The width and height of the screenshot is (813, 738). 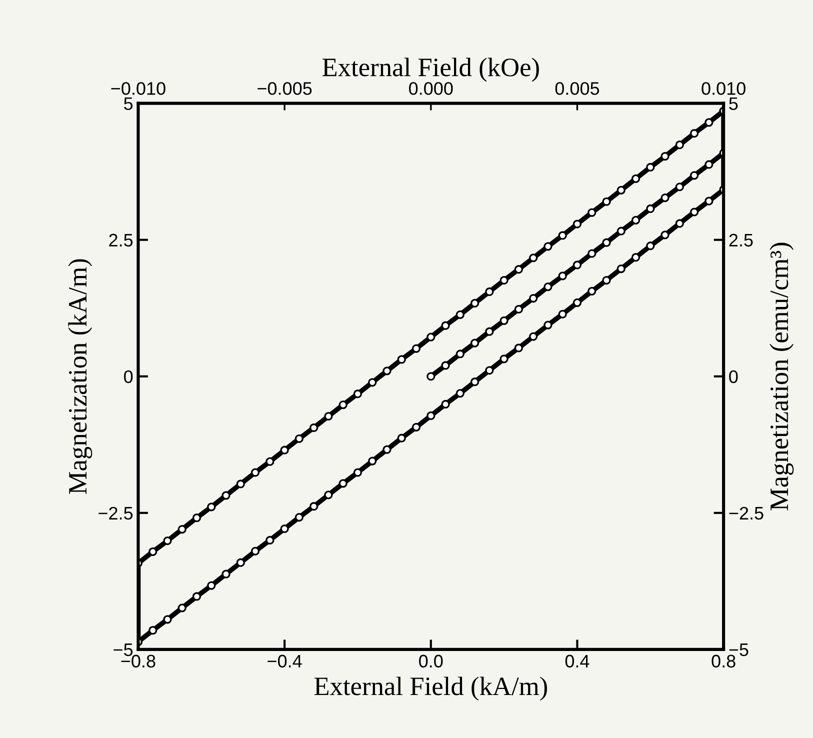 What do you see at coordinates (430, 688) in the screenshot?
I see `x-axis-title: External Field (kA/m)` at bounding box center [430, 688].